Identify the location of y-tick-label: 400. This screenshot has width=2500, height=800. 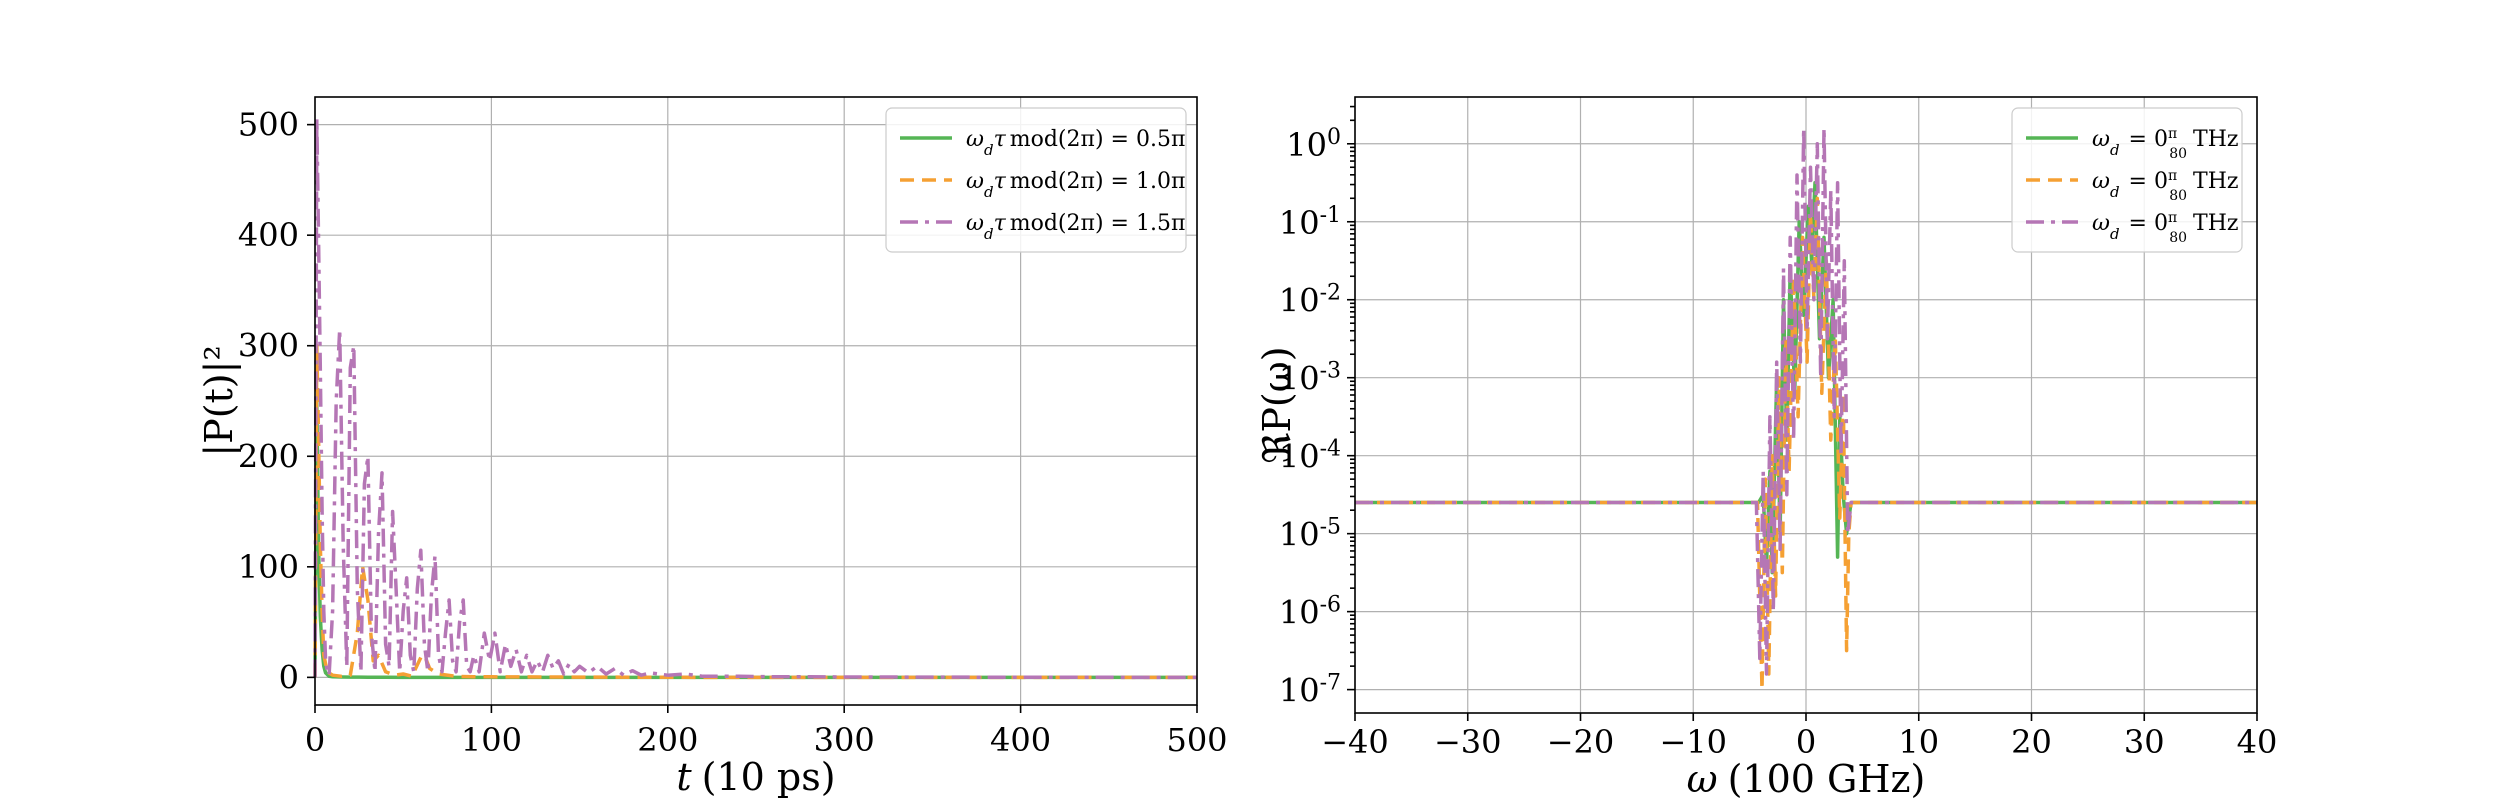
(268, 235).